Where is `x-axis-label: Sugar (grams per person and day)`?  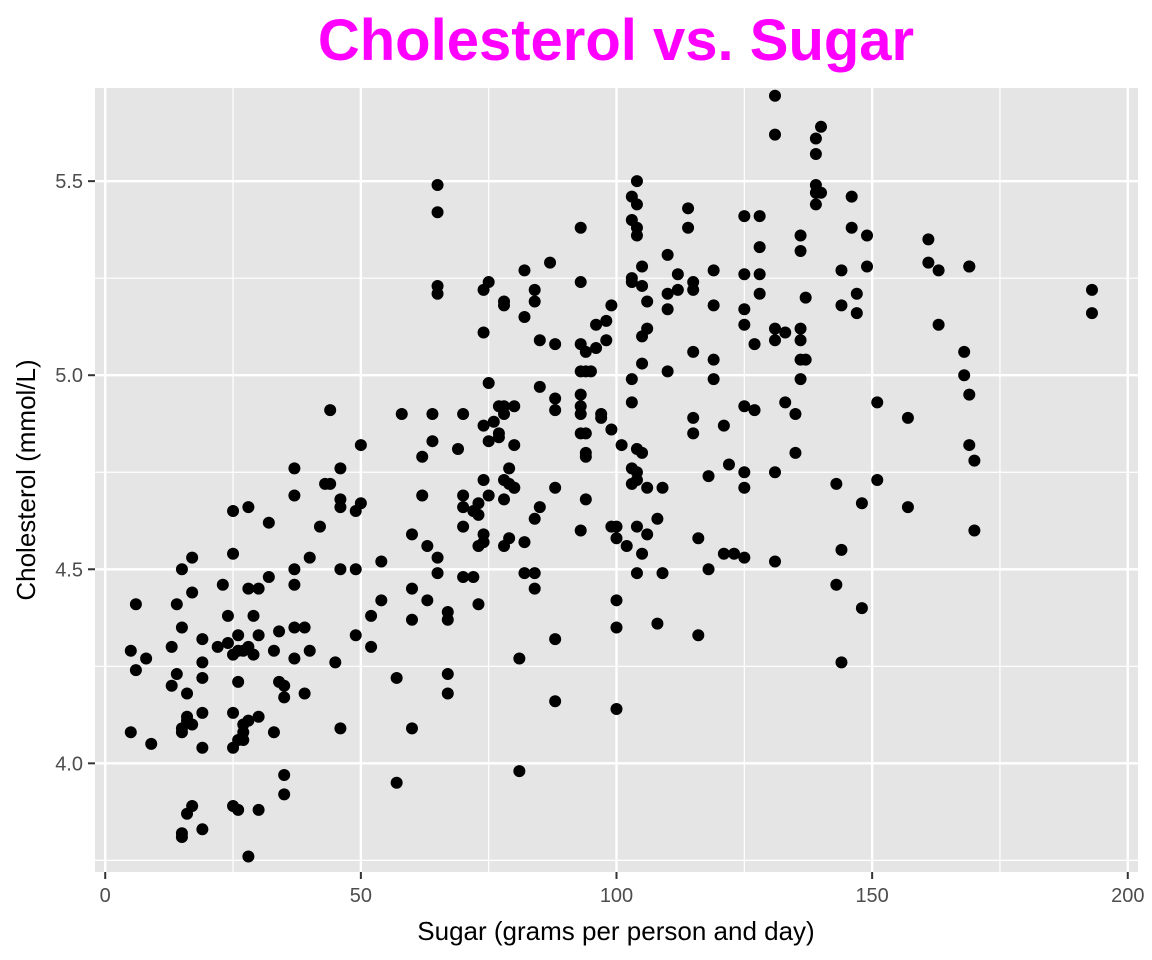
x-axis-label: Sugar (grams per person and day) is located at coordinates (615, 931).